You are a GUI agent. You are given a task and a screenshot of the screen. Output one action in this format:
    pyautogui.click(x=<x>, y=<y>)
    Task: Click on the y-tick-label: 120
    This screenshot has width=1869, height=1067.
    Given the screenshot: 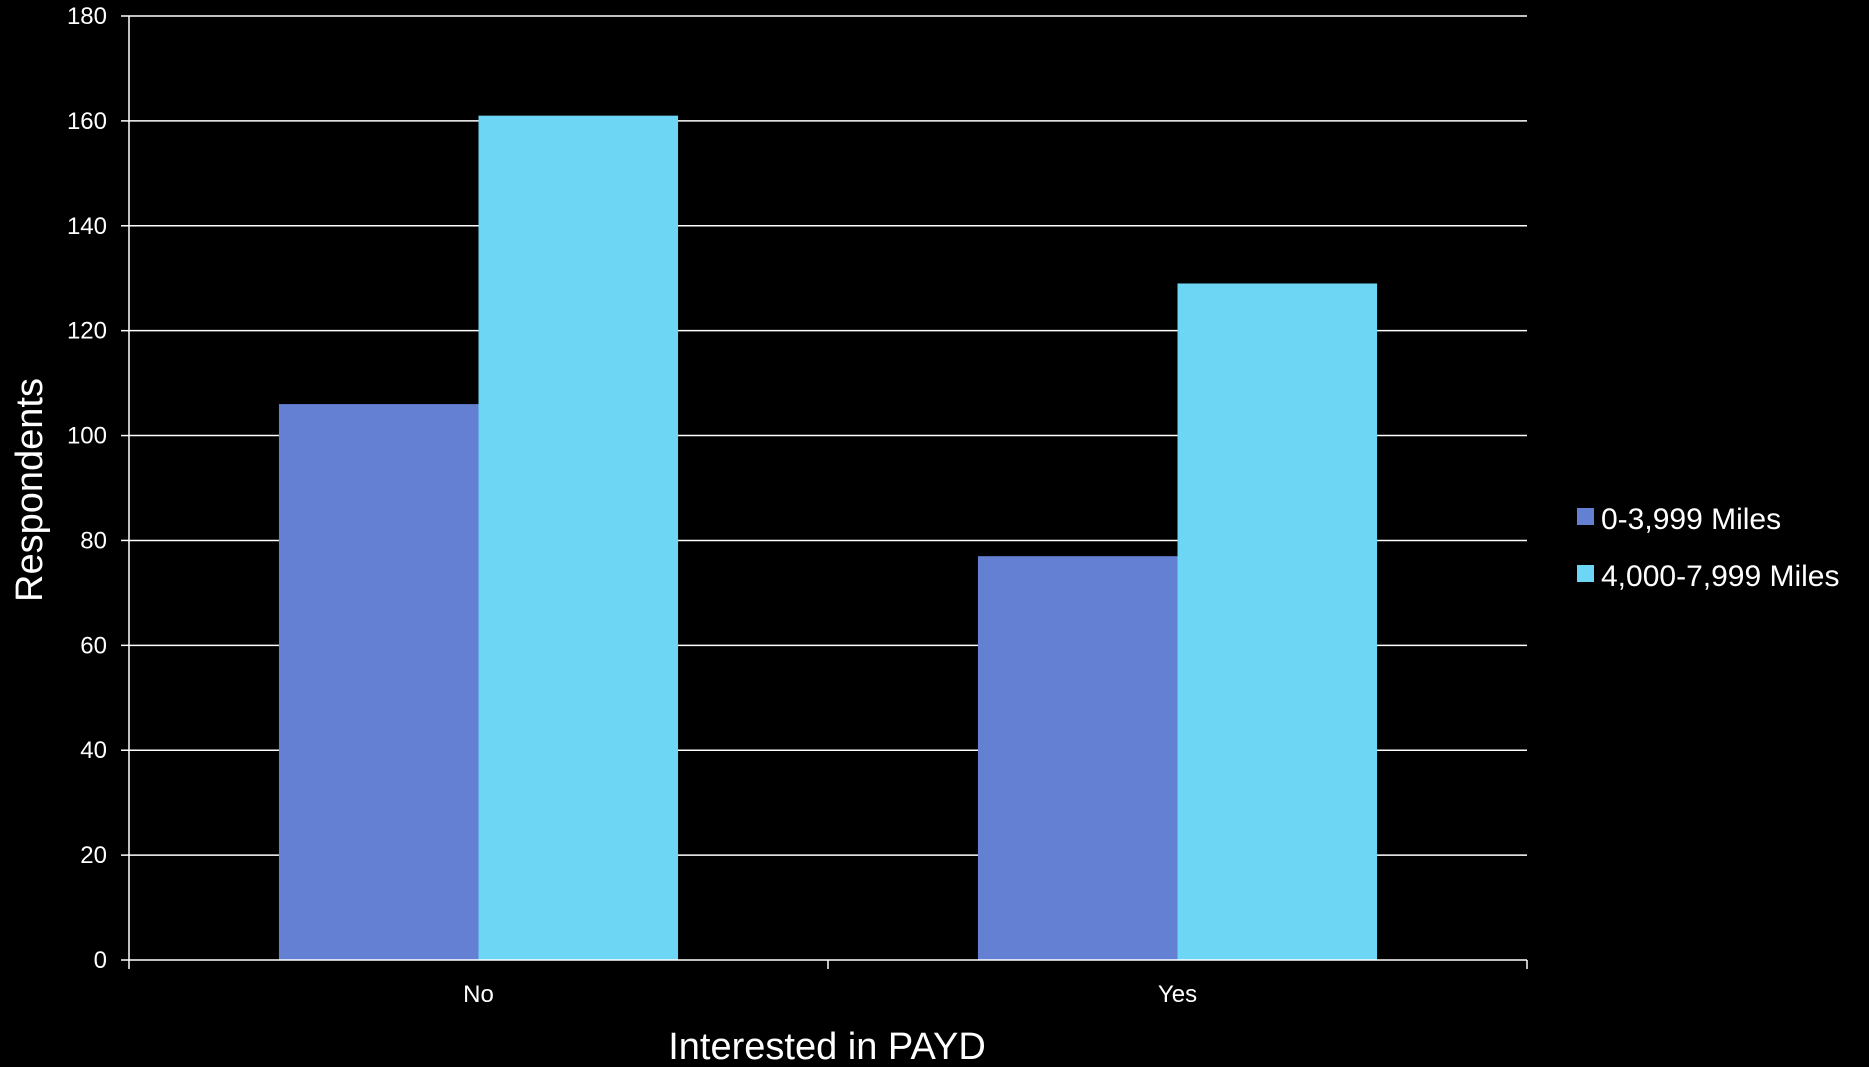 What is the action you would take?
    pyautogui.click(x=87, y=331)
    